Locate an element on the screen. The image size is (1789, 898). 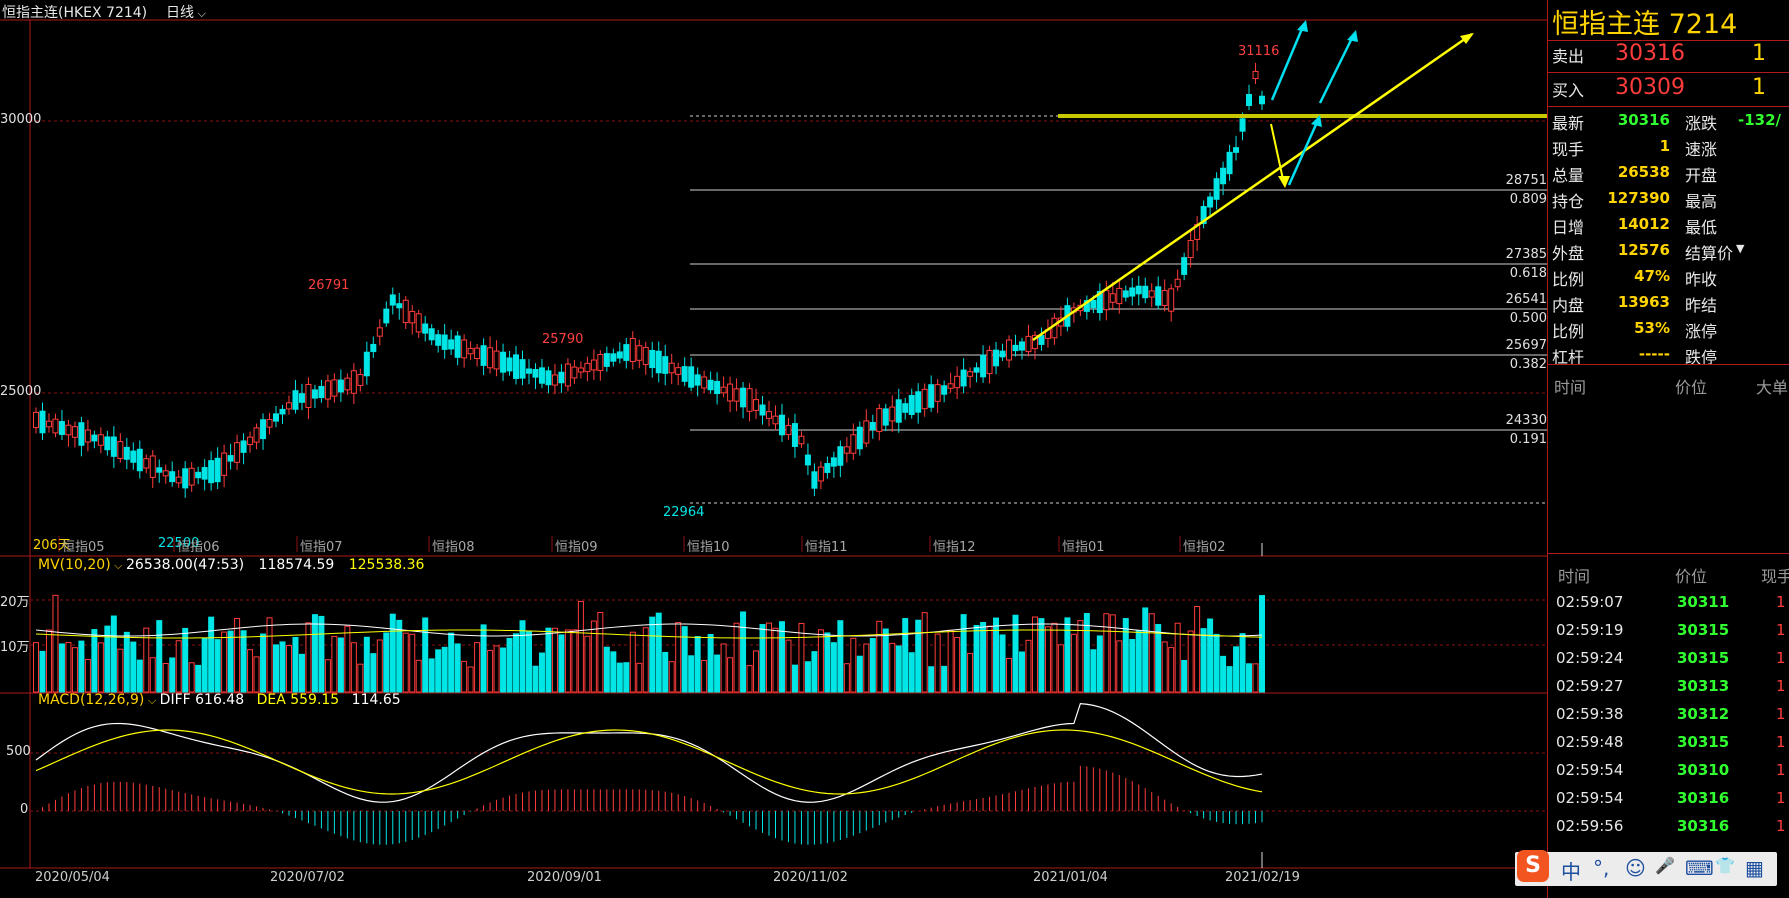
grid-icon: ▦ is located at coordinates (1754, 868).